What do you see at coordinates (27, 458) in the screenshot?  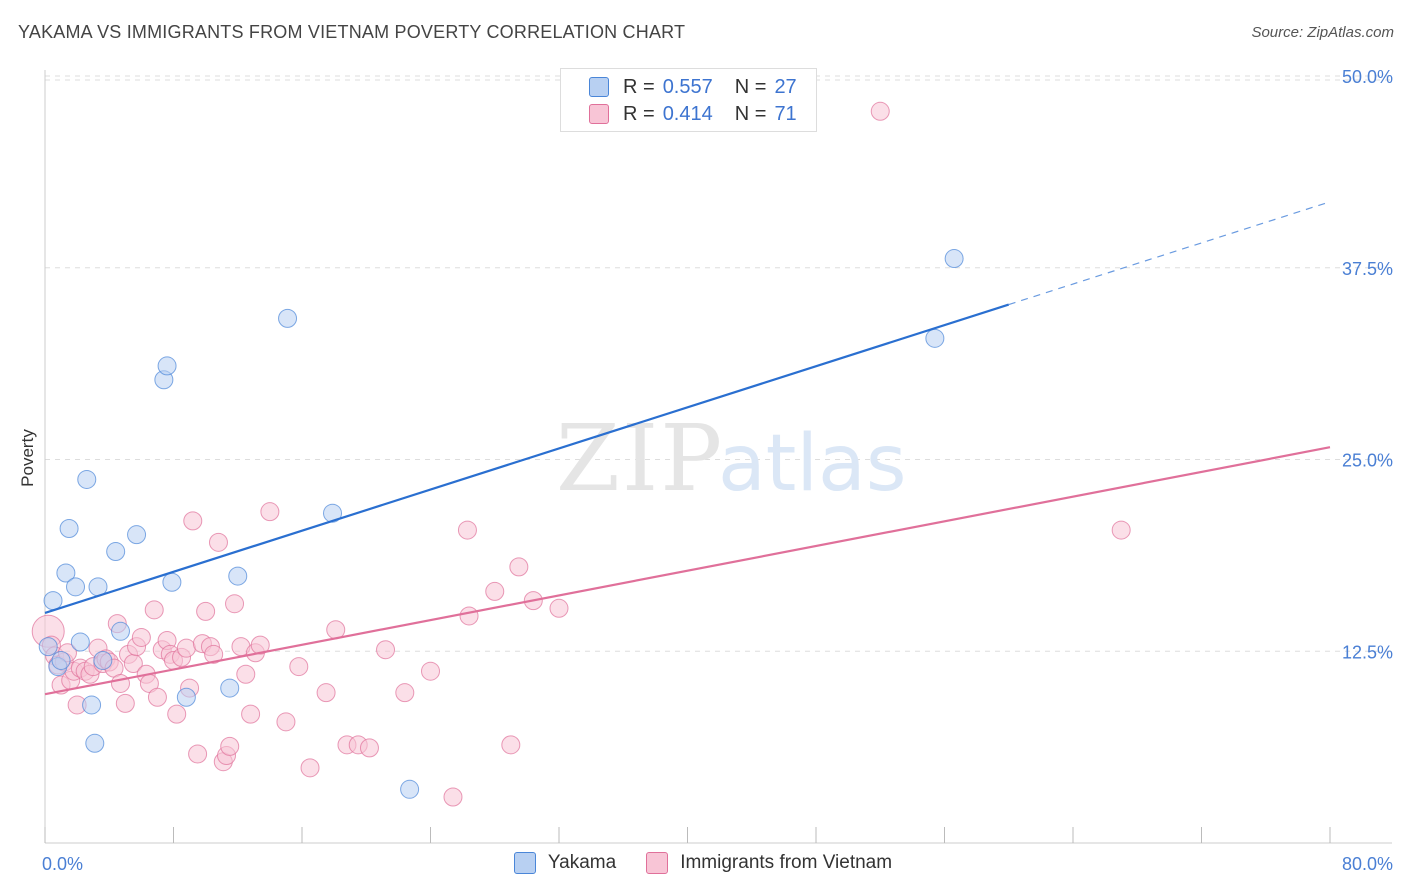 I see `y-axis-label: Poverty` at bounding box center [27, 458].